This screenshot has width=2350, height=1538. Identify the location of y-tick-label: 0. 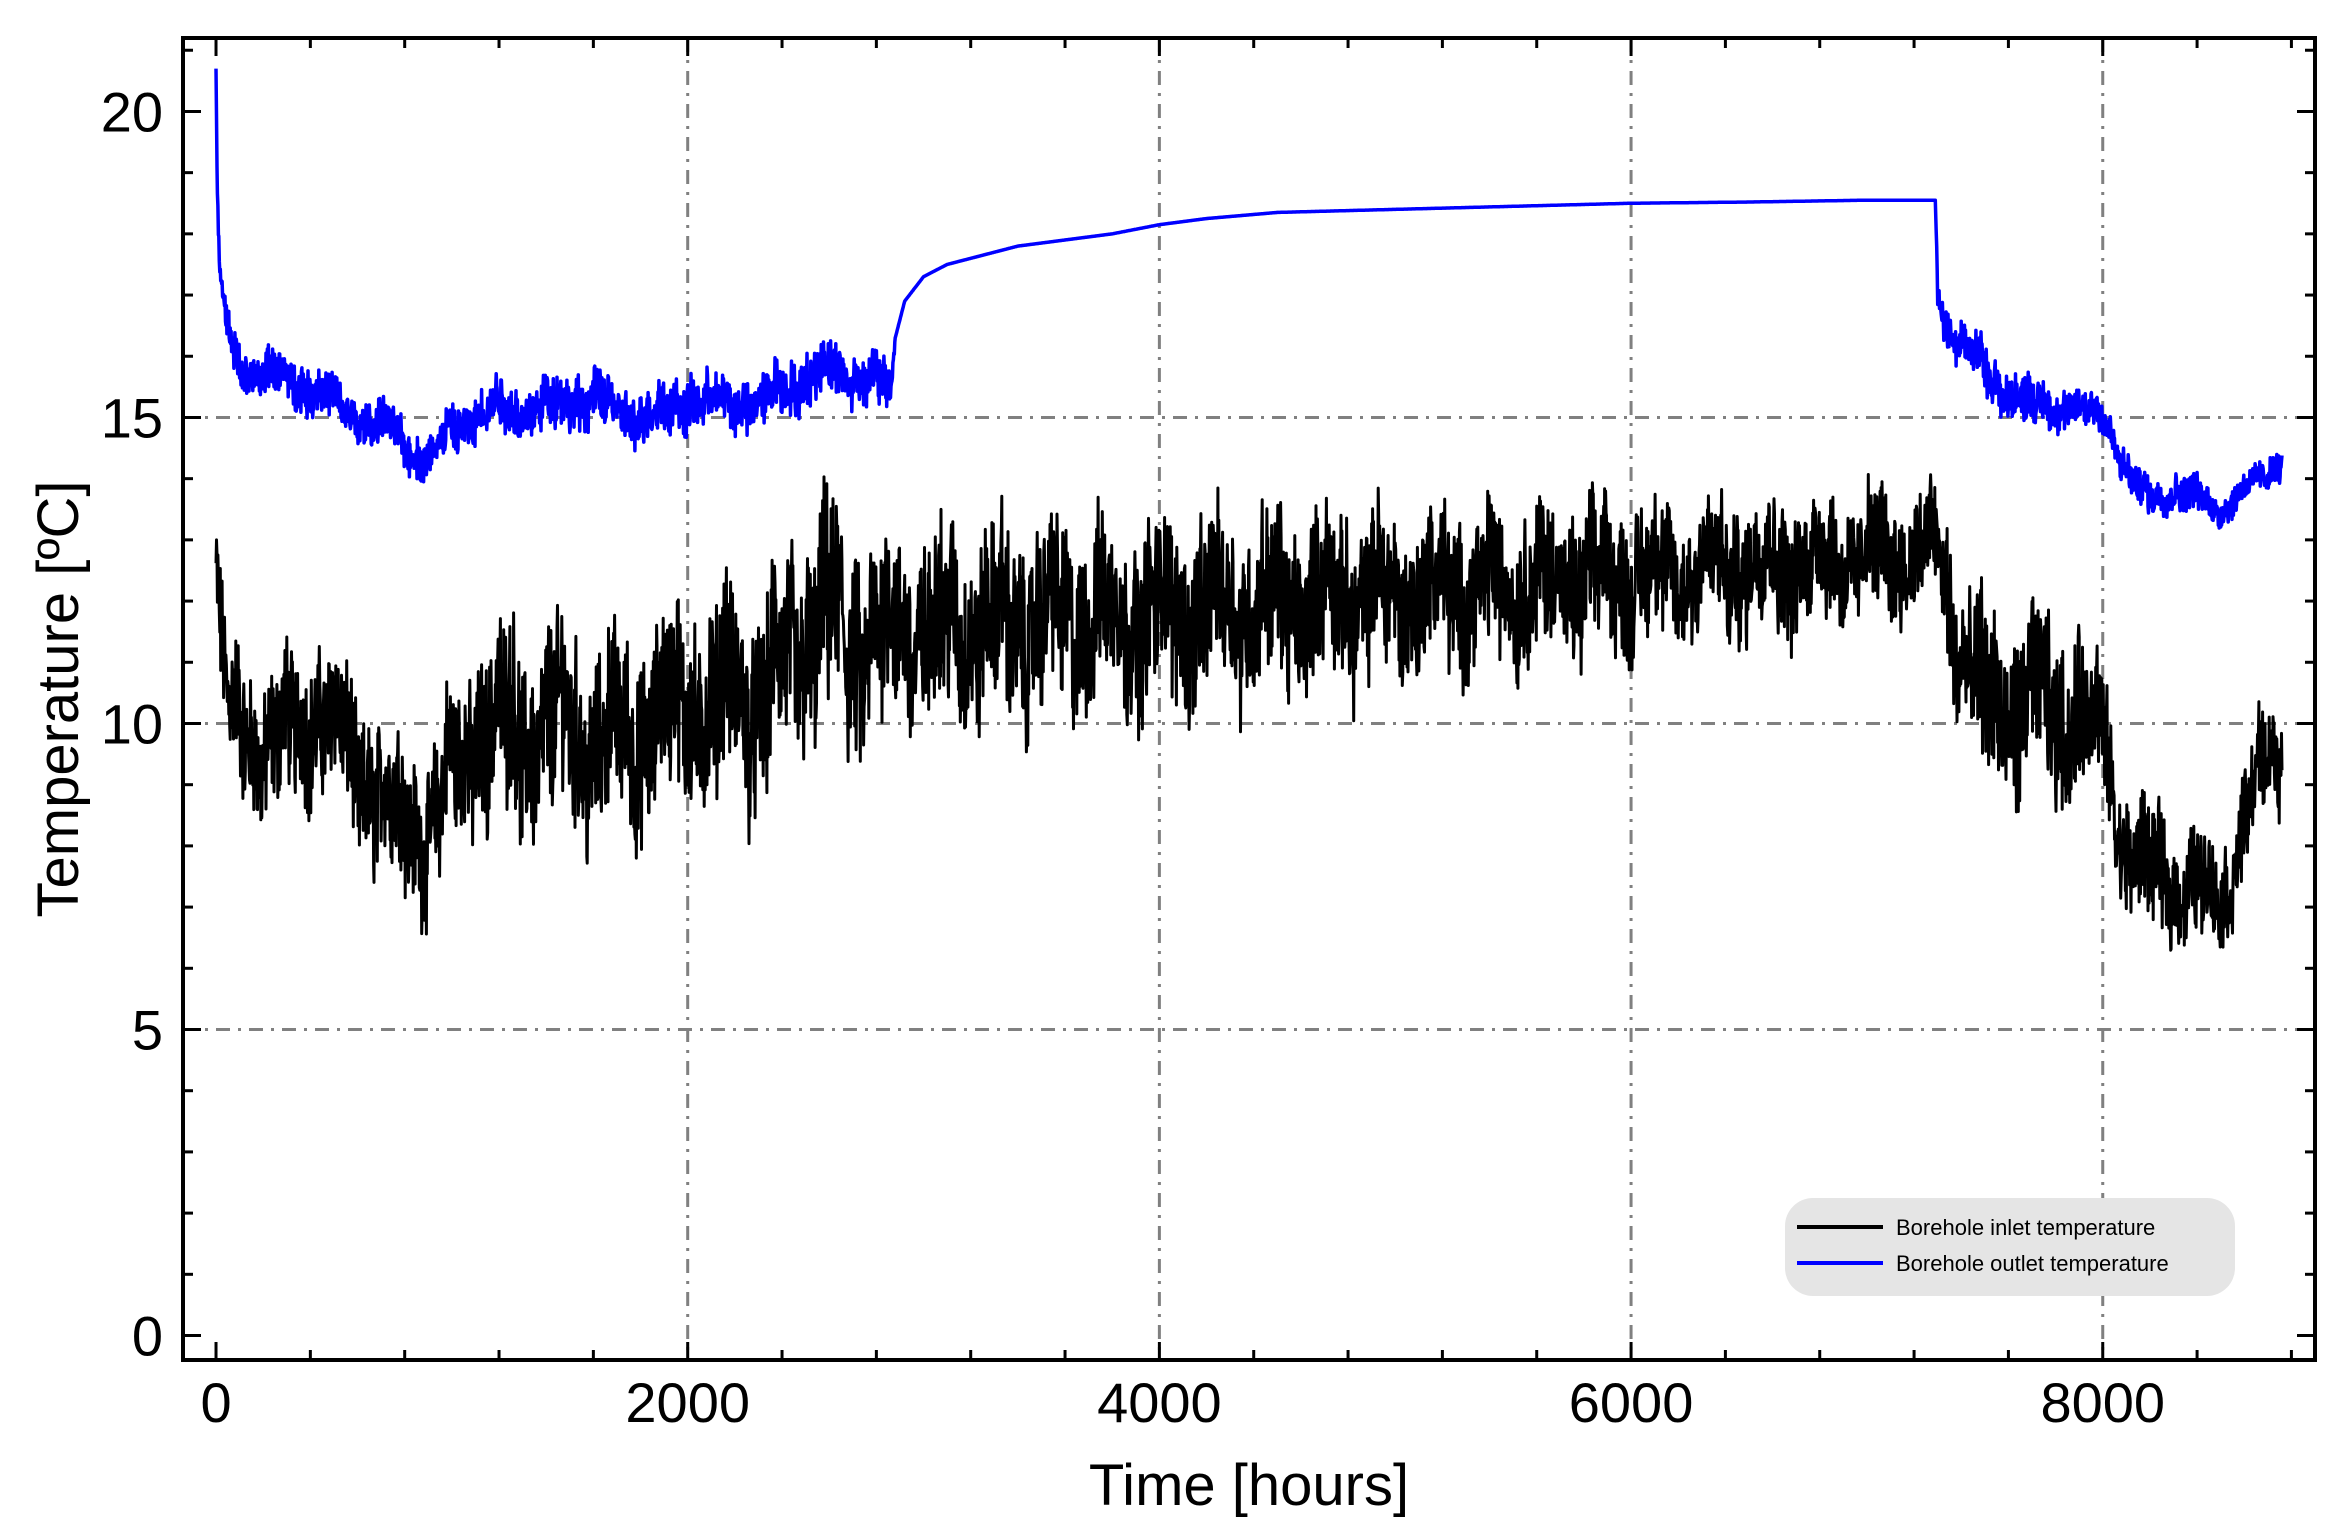
(147, 1336).